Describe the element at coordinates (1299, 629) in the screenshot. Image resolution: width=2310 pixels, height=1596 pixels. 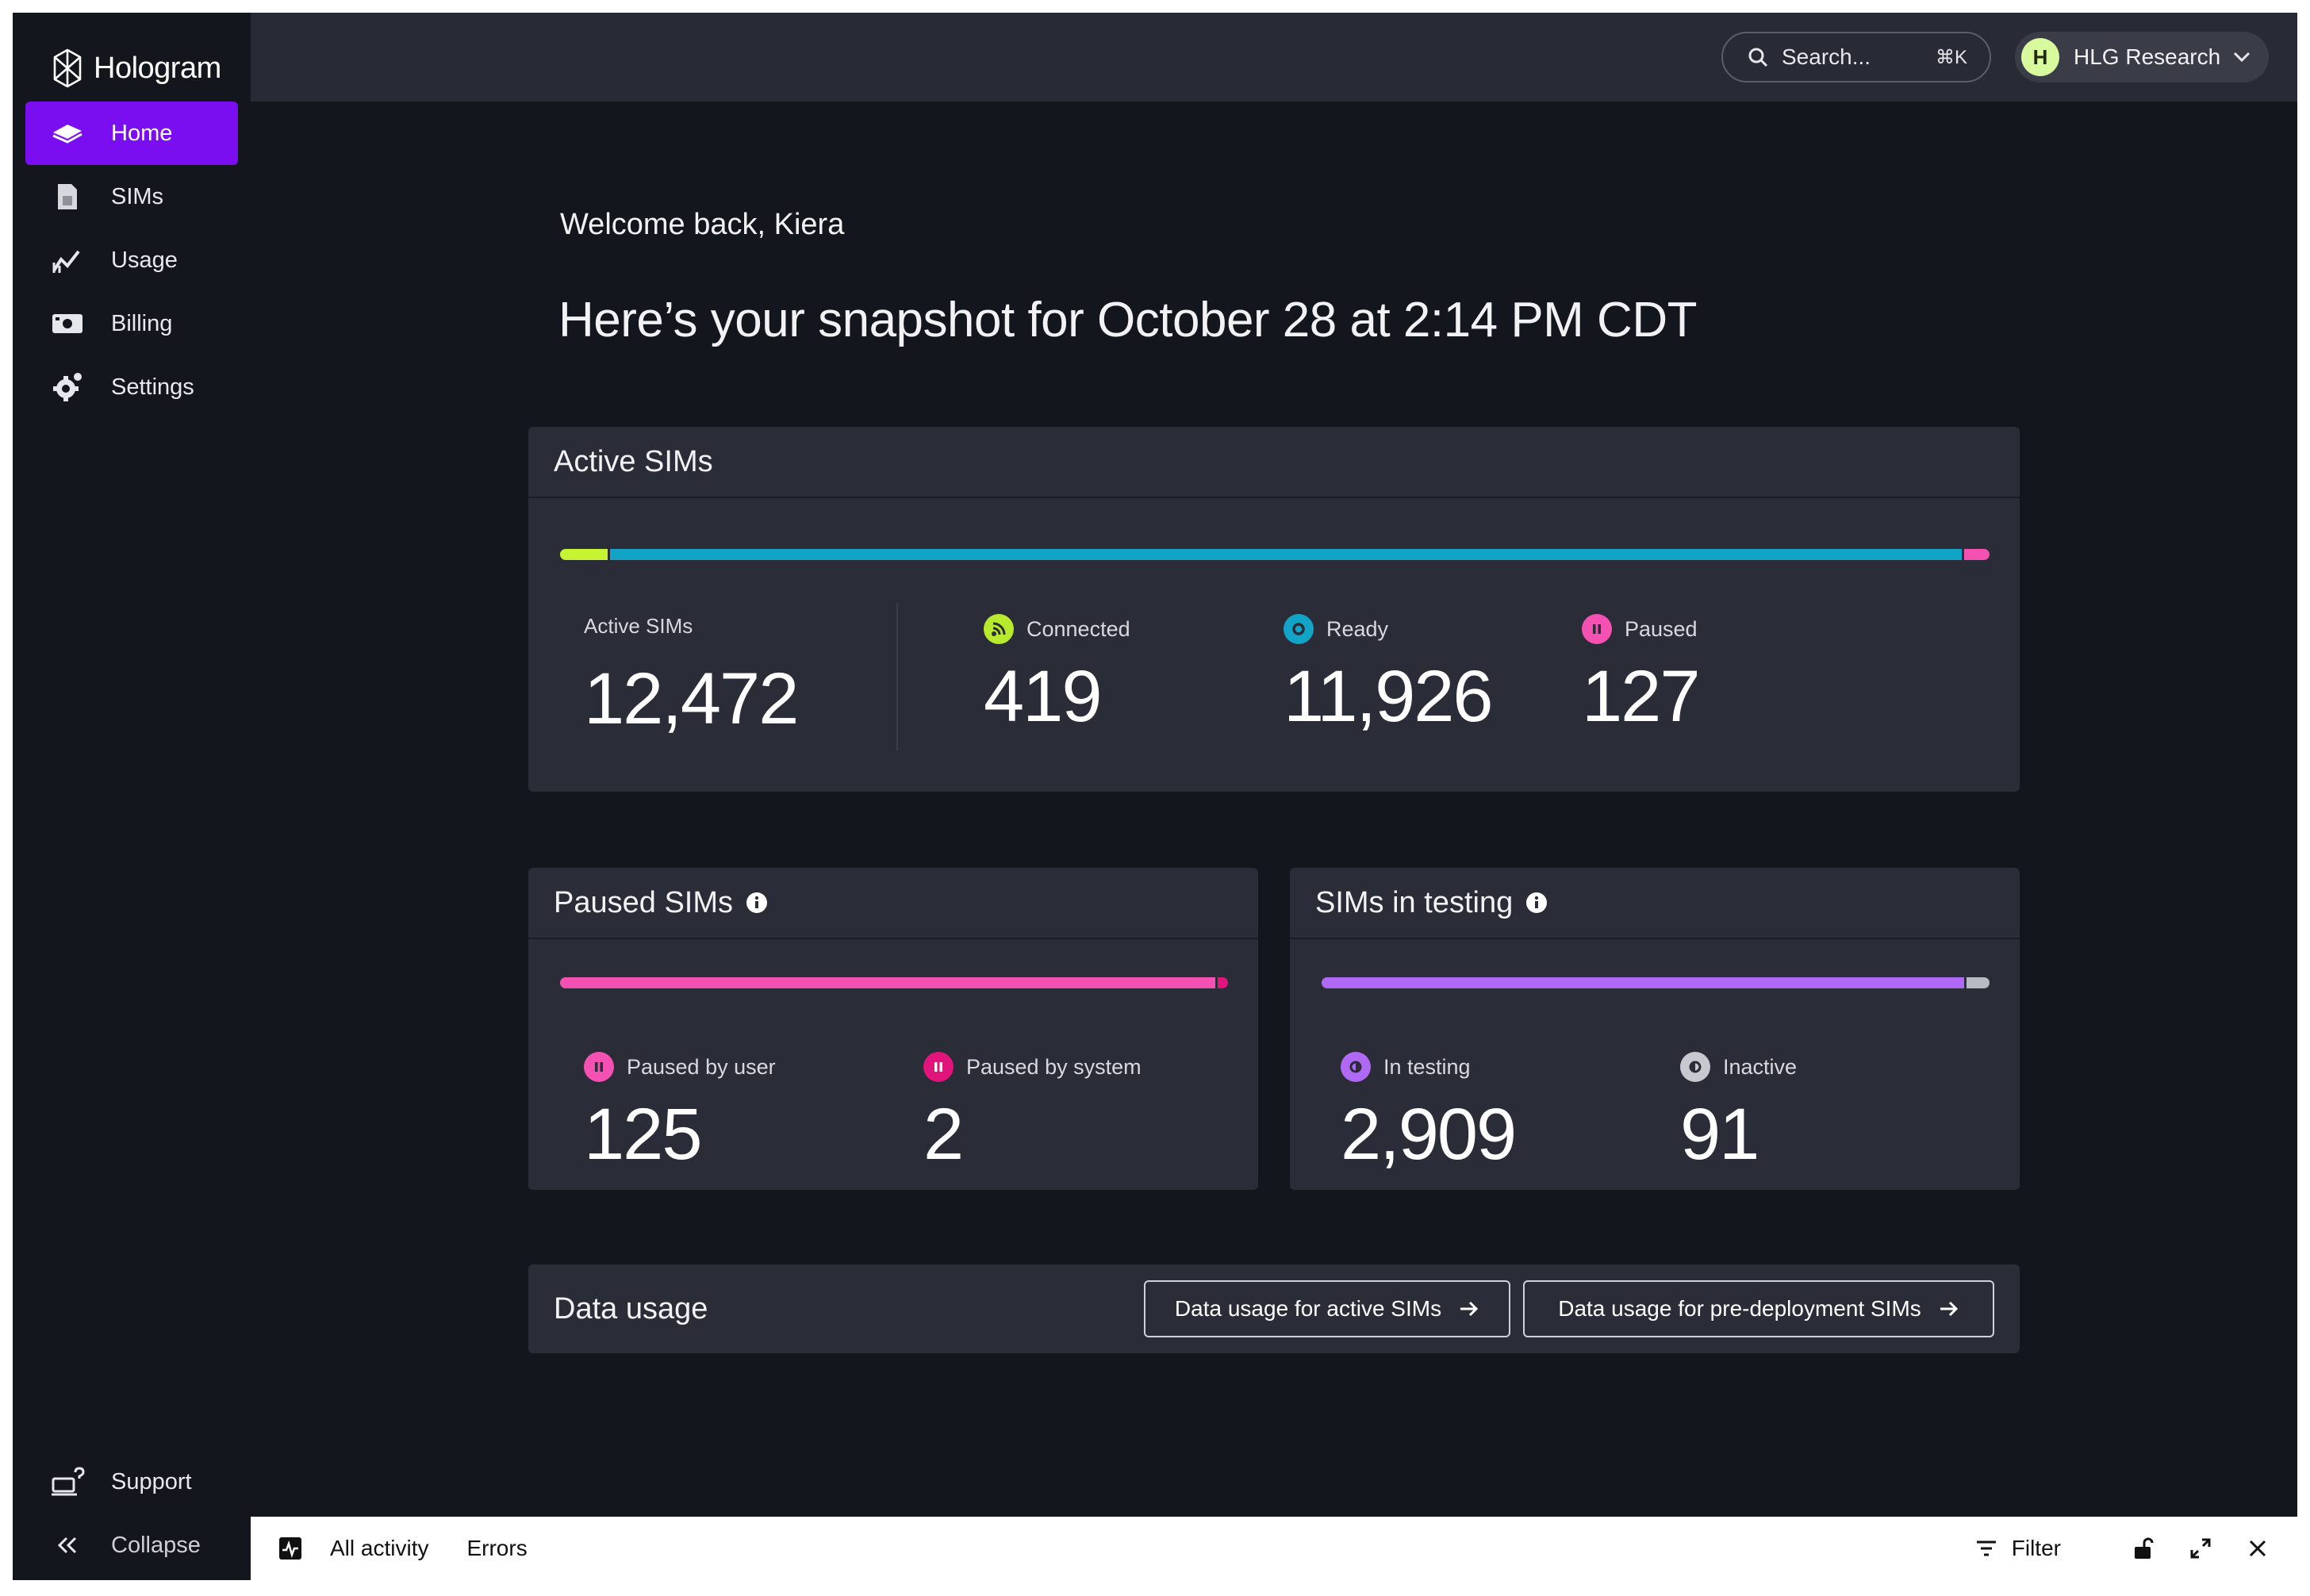
I see `ready-icon` at that location.